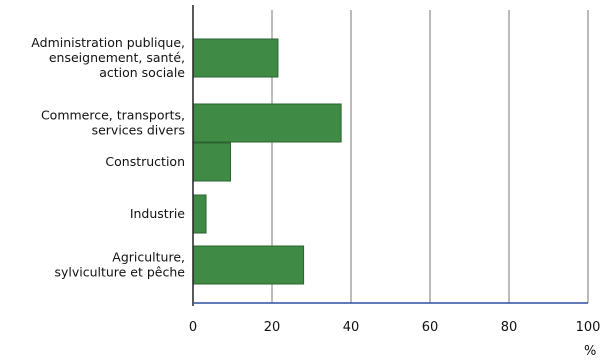 The width and height of the screenshot is (600, 360). What do you see at coordinates (193, 327) in the screenshot?
I see `x-tick-label: 0` at bounding box center [193, 327].